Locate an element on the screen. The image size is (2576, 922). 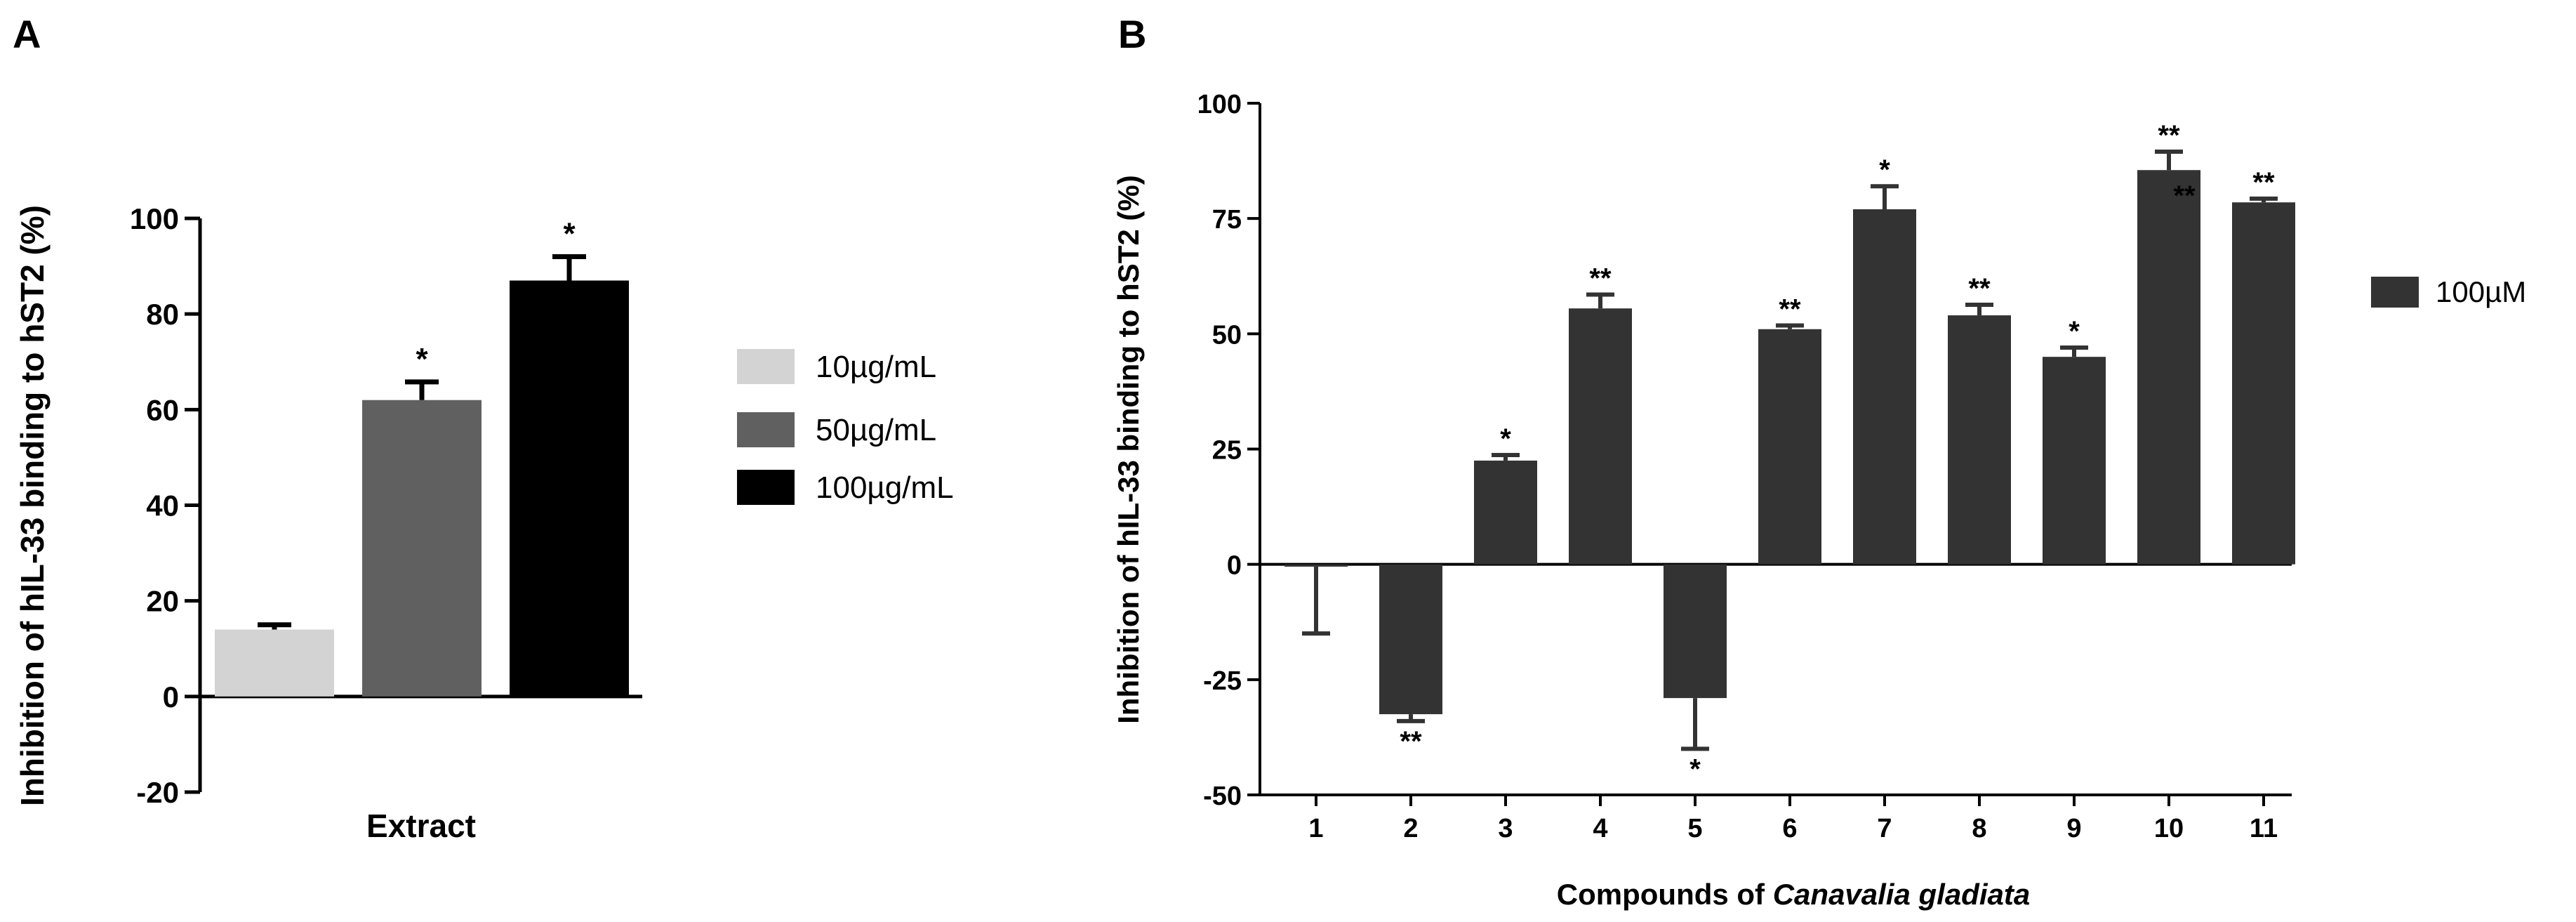
panel-a-bars: ** is located at coordinates (422, 456).